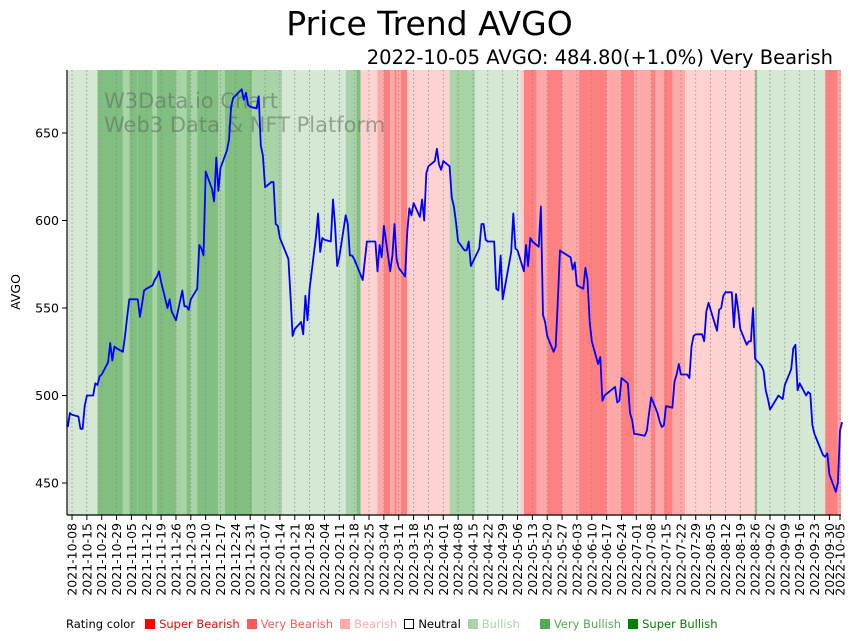 This screenshot has height=641, width=859. Describe the element at coordinates (500, 624) in the screenshot. I see `legend-label: Bullish` at that location.